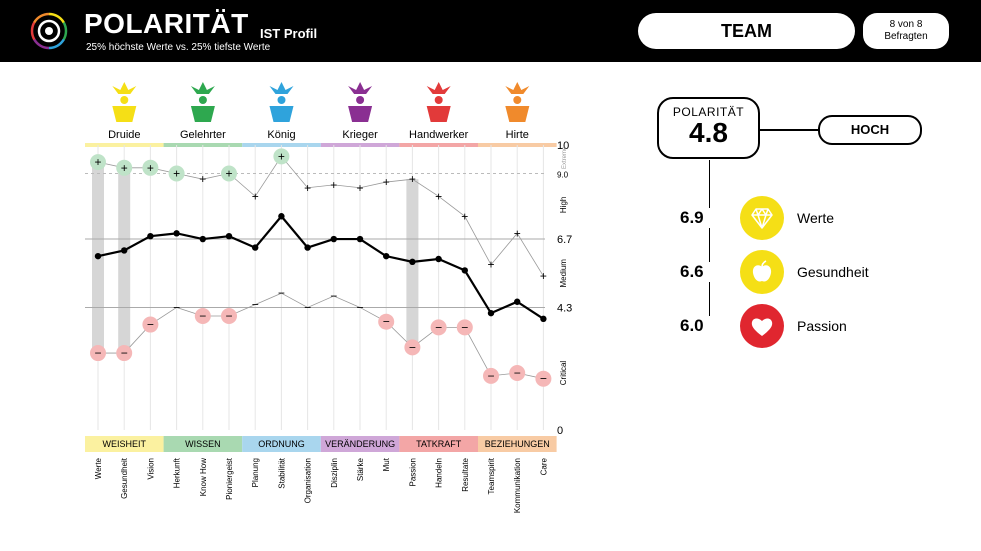 The width and height of the screenshot is (981, 551). I want to click on category-label: VERÄNDERUNG, so click(360, 444).